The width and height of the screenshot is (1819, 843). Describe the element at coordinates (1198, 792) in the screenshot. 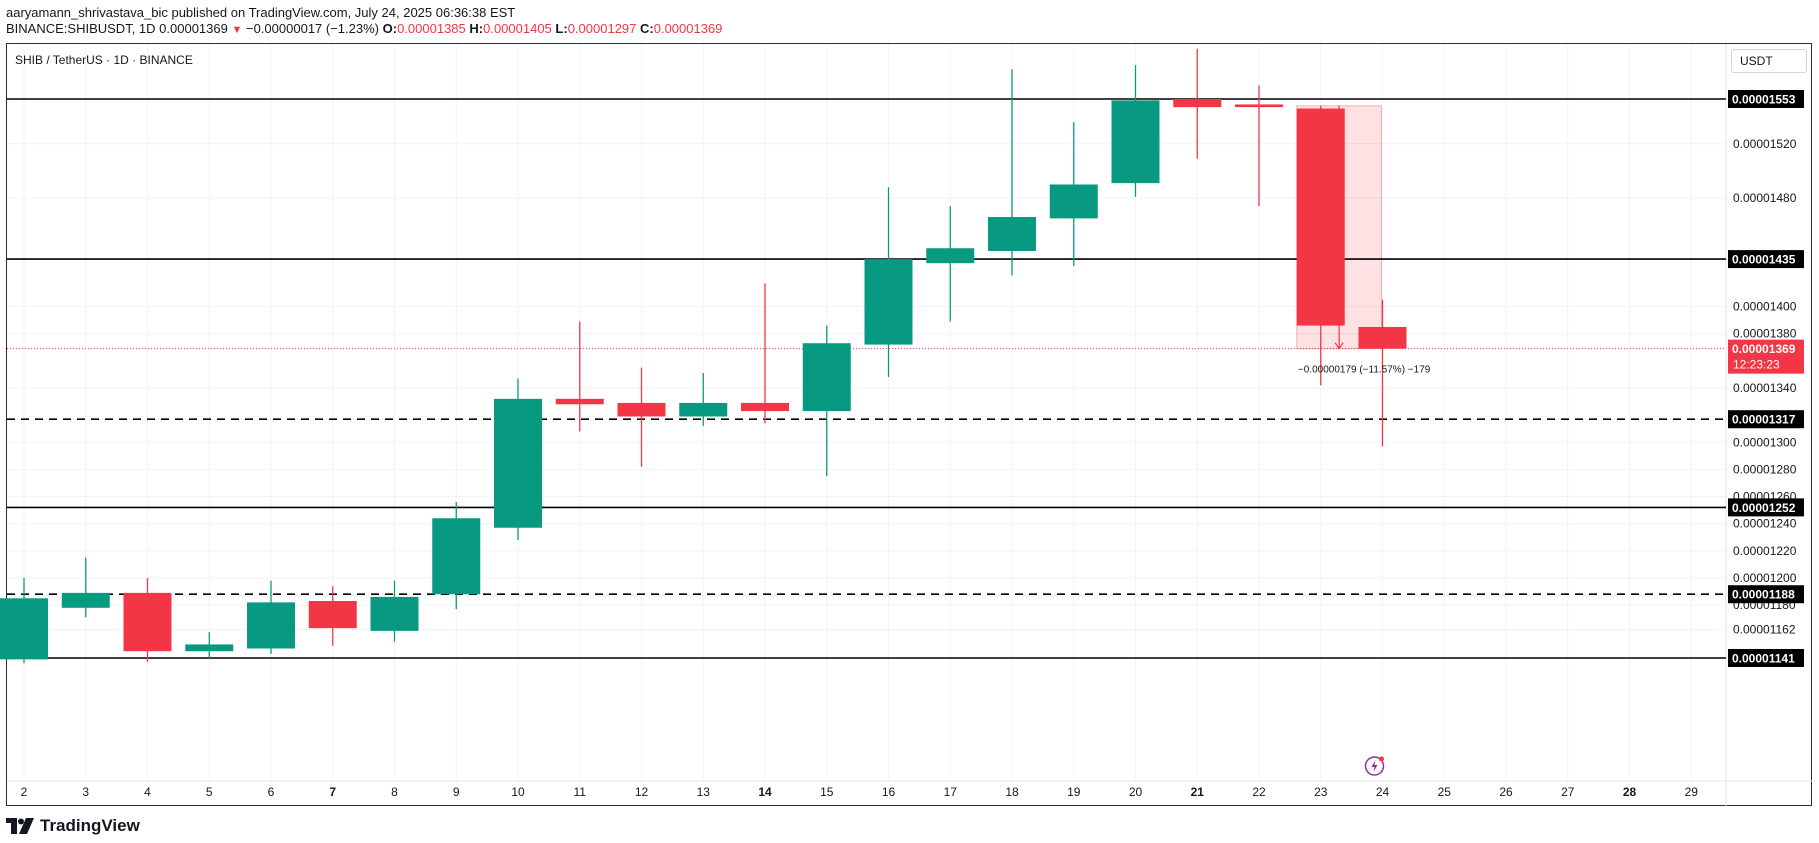

I see `time-tick-label: 21` at that location.